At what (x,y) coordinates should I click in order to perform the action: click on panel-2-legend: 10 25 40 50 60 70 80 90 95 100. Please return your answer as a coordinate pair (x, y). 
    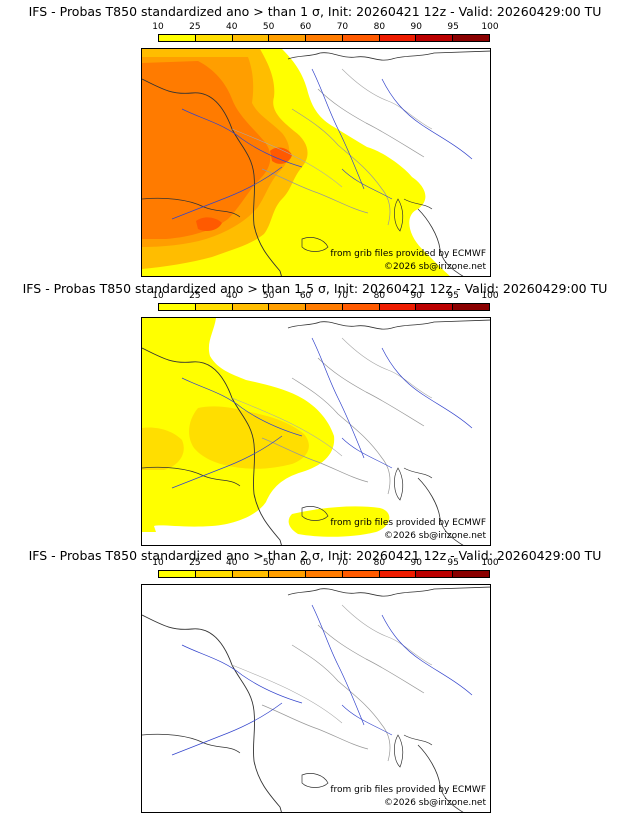
    Looking at the image, I should click on (325, 302).